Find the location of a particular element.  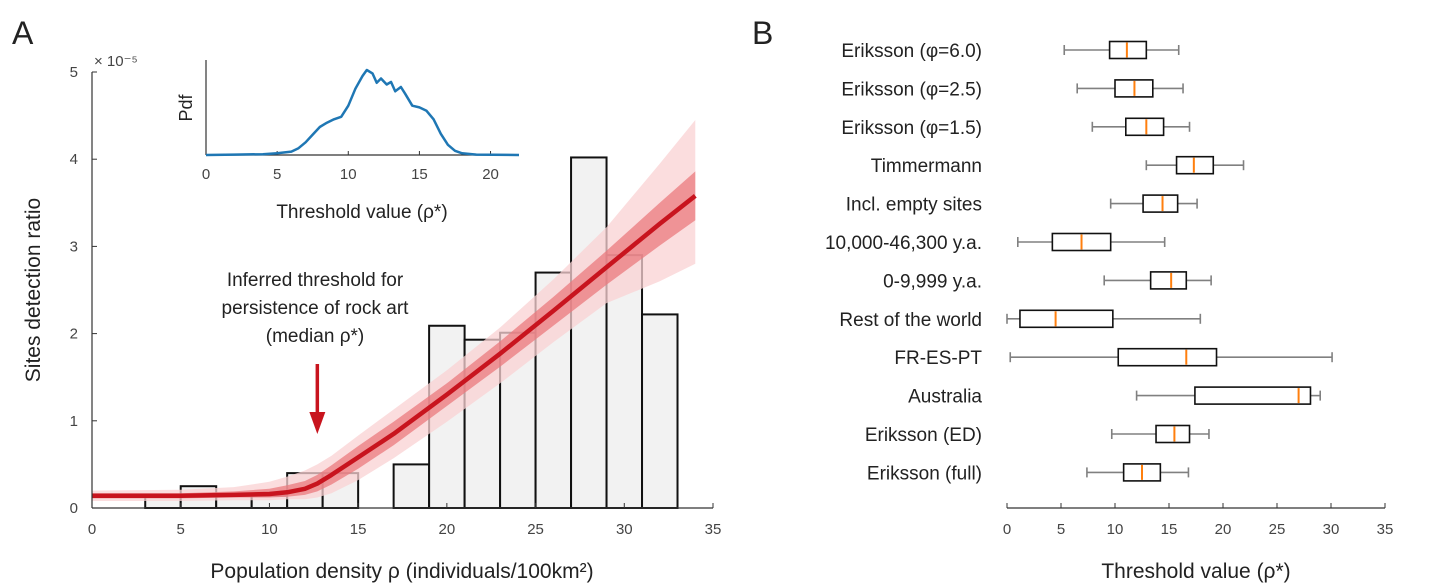

boxplot-label: FR-ES-PT is located at coordinates (938, 358).